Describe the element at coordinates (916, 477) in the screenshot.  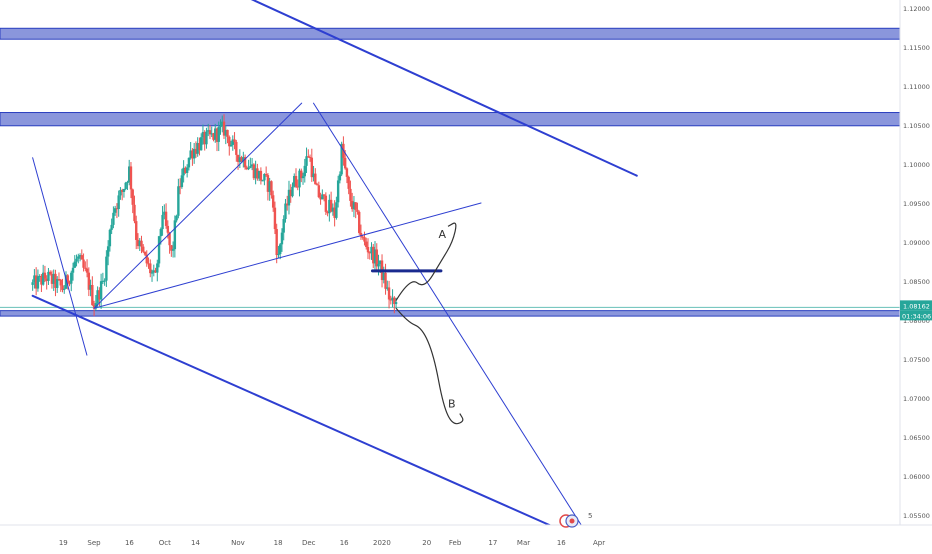
I see `y-tick-label: 1.06000` at that location.